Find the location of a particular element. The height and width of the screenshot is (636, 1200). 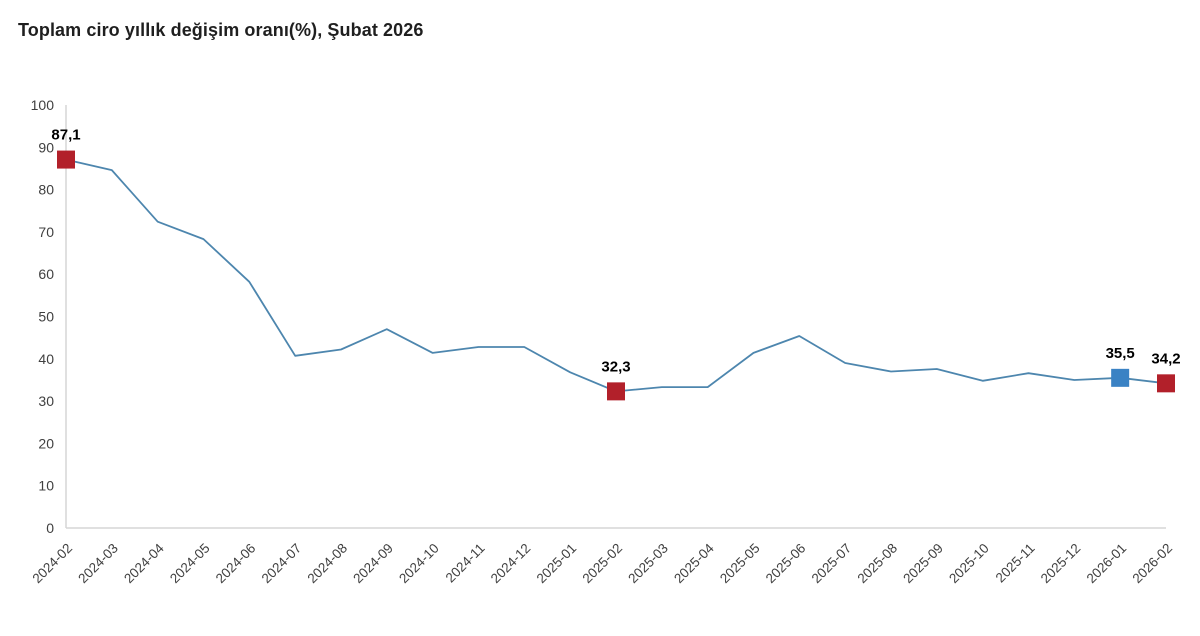

x-tick-label: 2025-01 is located at coordinates (557, 564).